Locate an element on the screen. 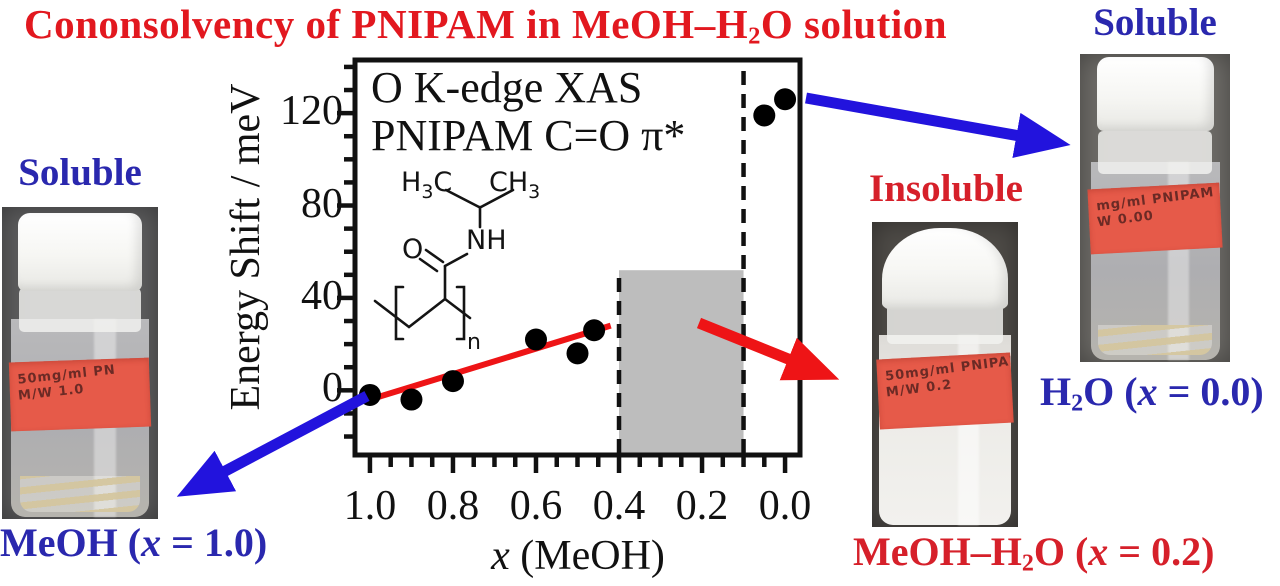  arrow-to-mix-vial is located at coordinates (768, 349).